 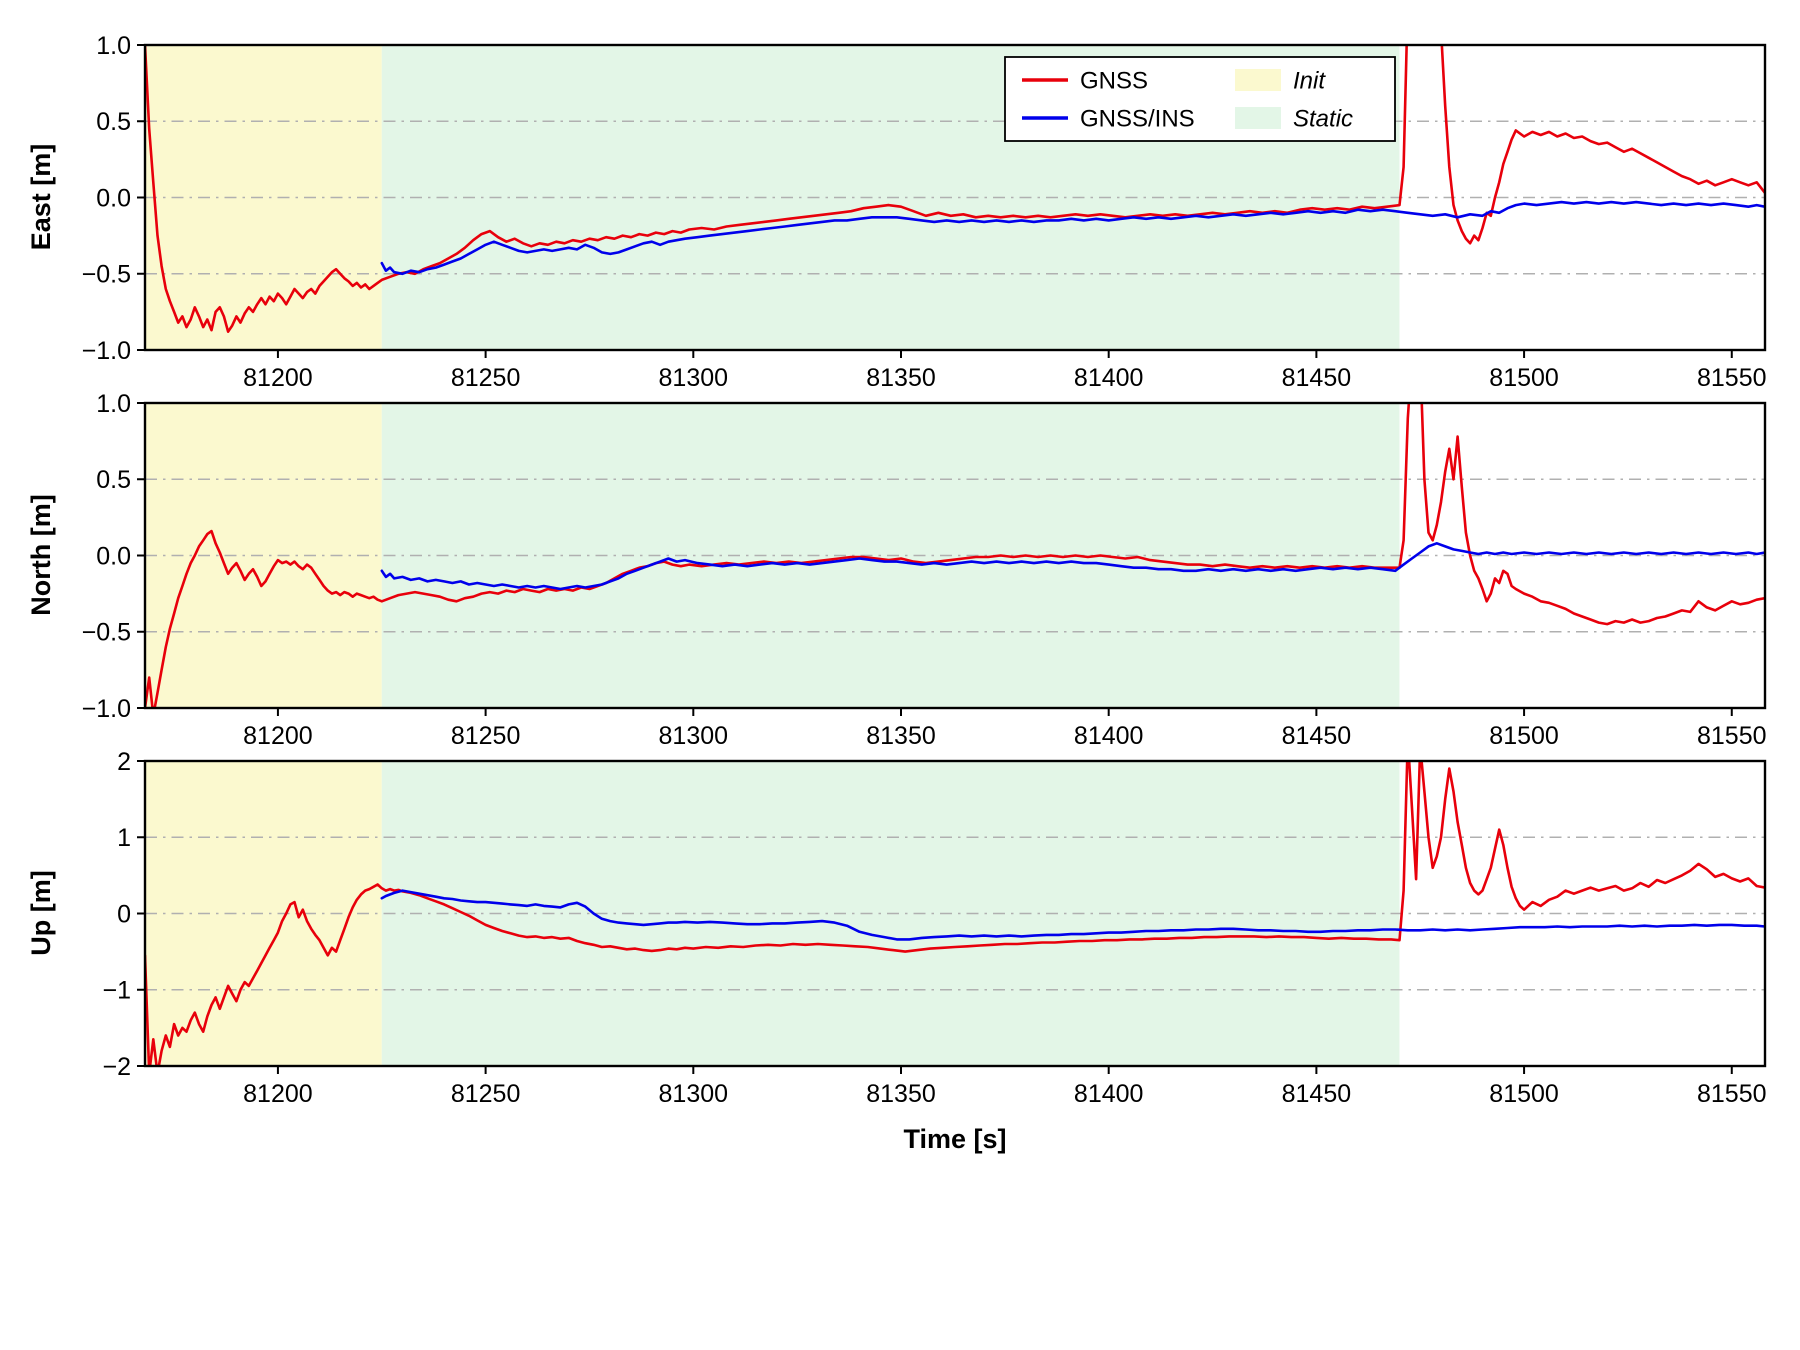 I want to click on y-tick-label: −1, so click(x=116, y=991).